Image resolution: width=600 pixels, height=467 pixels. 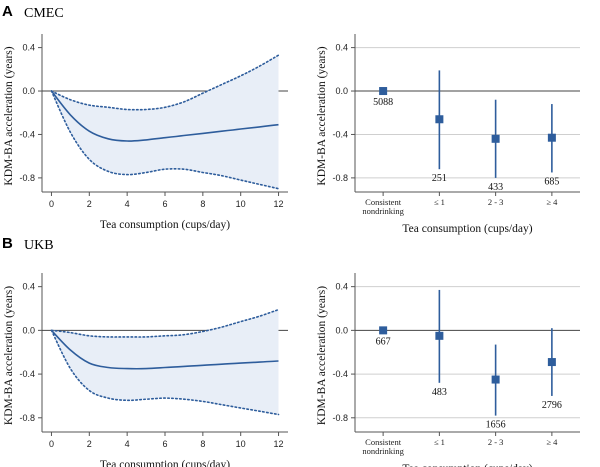 I want to click on sample-size-label: 685, so click(x=551, y=181).